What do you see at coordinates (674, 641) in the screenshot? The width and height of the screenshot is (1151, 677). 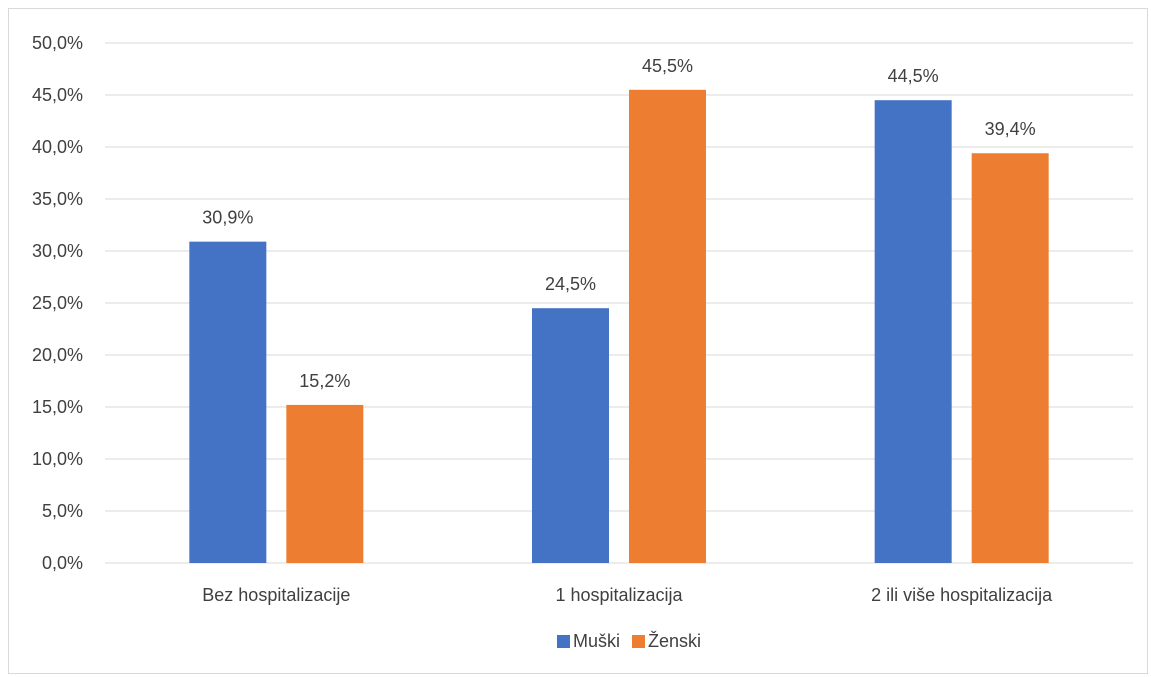 I see `legend-label-zenski: Ženski` at bounding box center [674, 641].